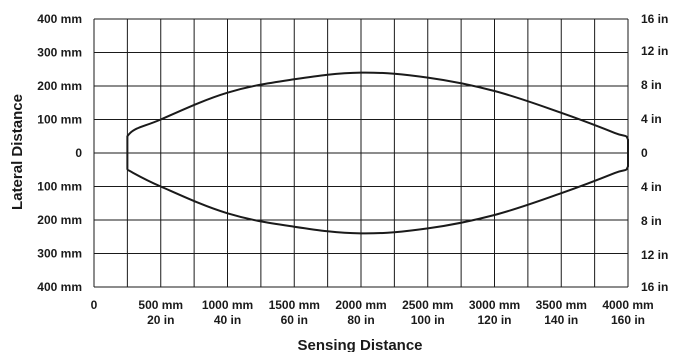 The height and width of the screenshot is (352, 675). I want to click on x-tick-label-in: 40 in, so click(227, 320).